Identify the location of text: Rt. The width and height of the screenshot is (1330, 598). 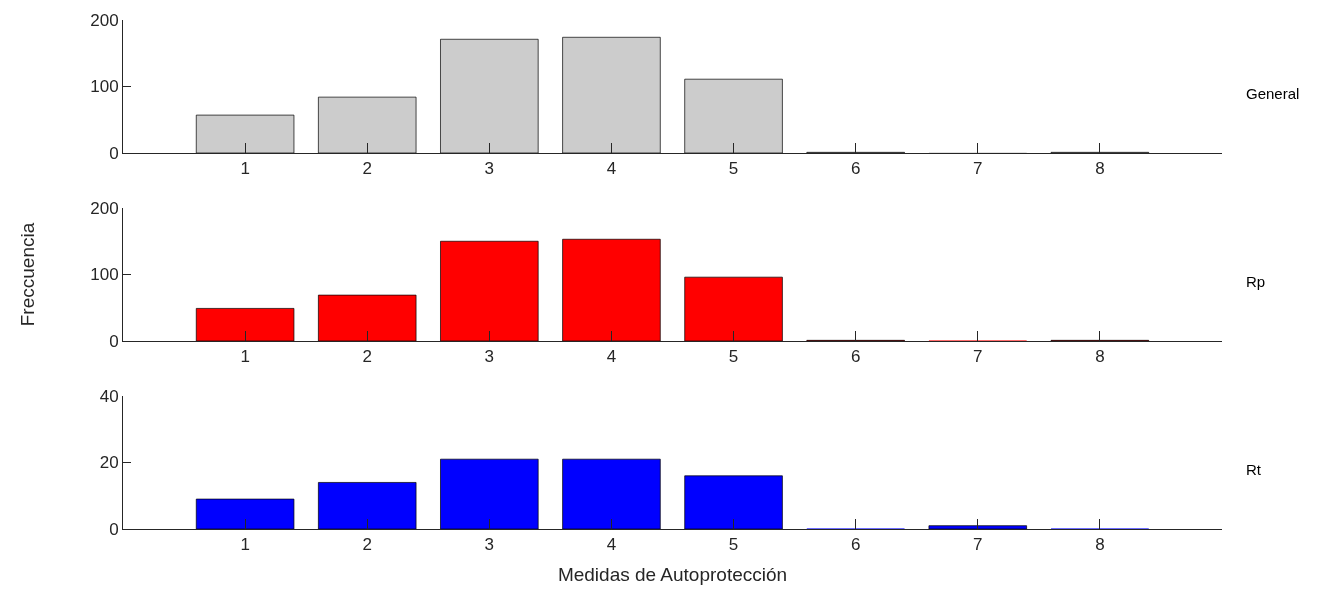
(1254, 469).